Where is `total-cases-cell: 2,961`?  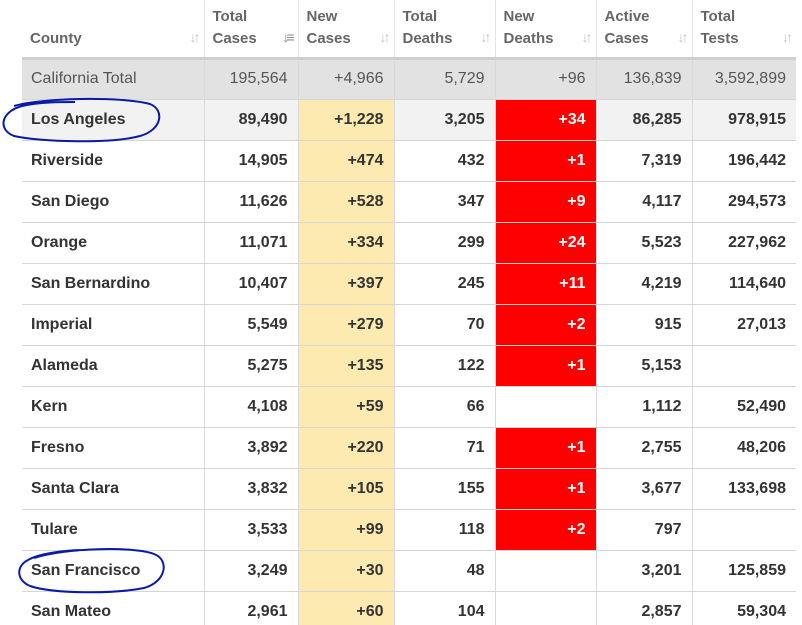
total-cases-cell: 2,961 is located at coordinates (250, 608).